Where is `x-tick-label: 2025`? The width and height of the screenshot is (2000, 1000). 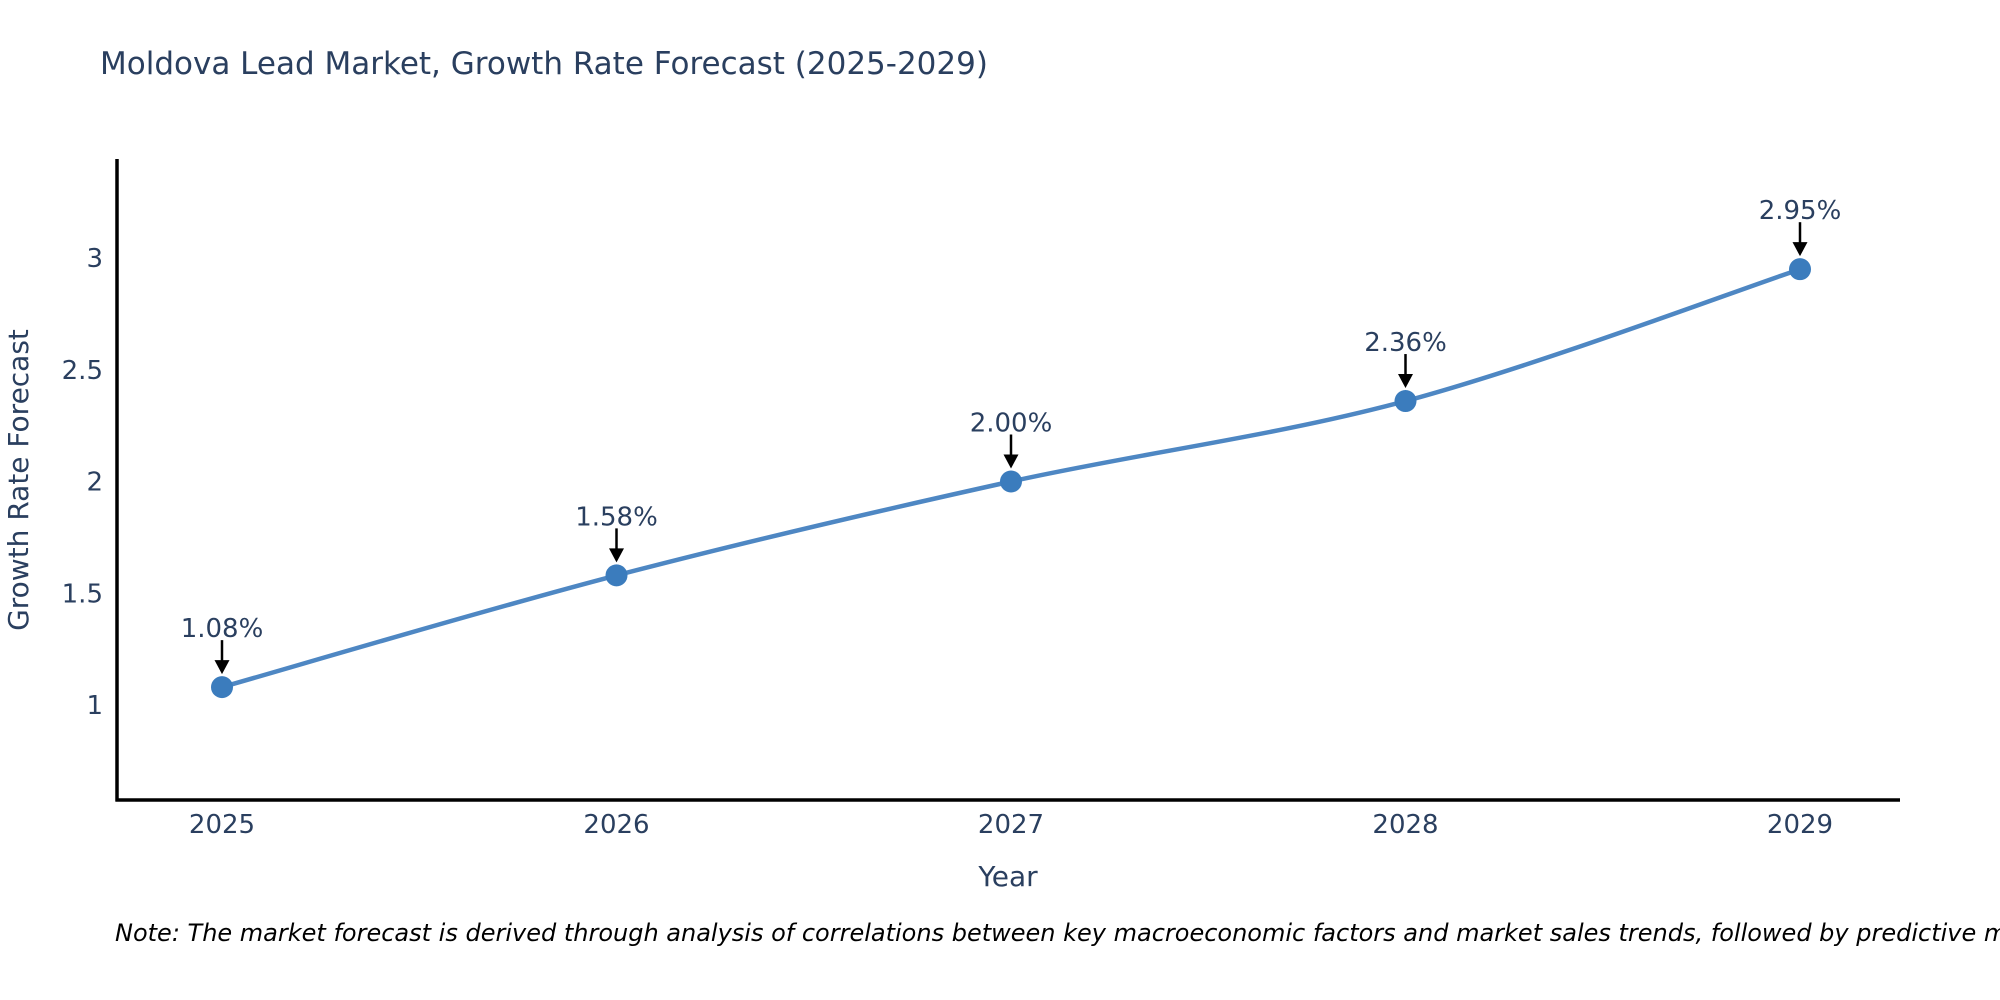 x-tick-label: 2025 is located at coordinates (222, 825).